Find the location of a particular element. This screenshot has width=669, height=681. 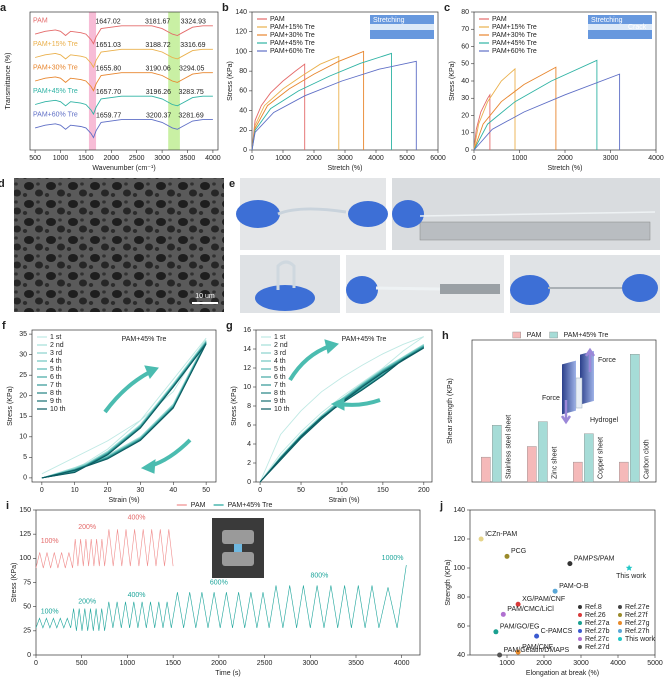

category-label: Zinc sheet is located at coordinates (555, 463).